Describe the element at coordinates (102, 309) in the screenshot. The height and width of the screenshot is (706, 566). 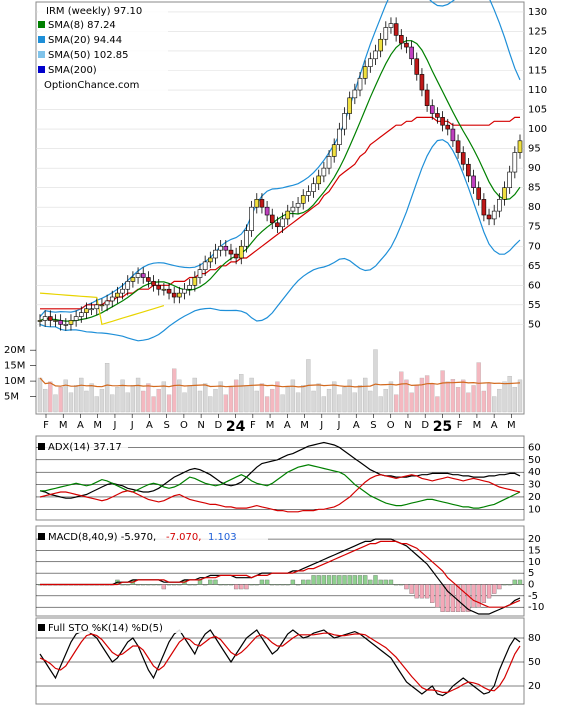
I see `yellow-envelope-line` at that location.